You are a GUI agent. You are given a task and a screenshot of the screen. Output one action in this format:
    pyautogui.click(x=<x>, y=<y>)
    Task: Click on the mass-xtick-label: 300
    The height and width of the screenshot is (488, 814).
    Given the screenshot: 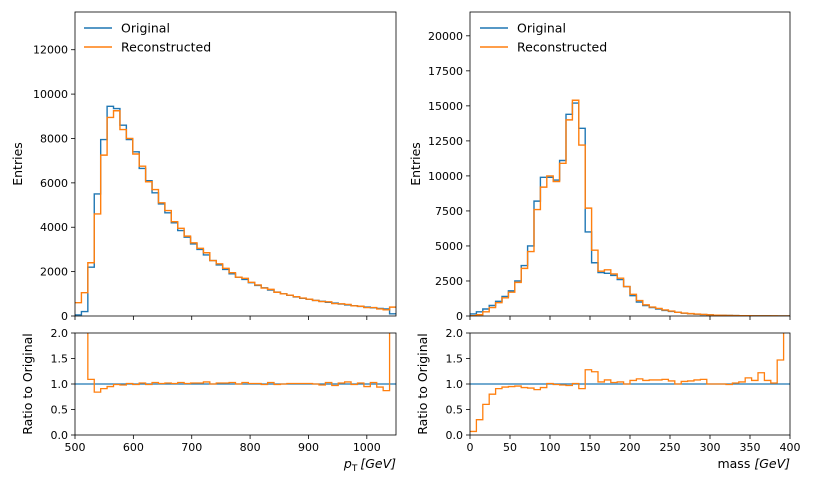 What is the action you would take?
    pyautogui.click(x=710, y=447)
    